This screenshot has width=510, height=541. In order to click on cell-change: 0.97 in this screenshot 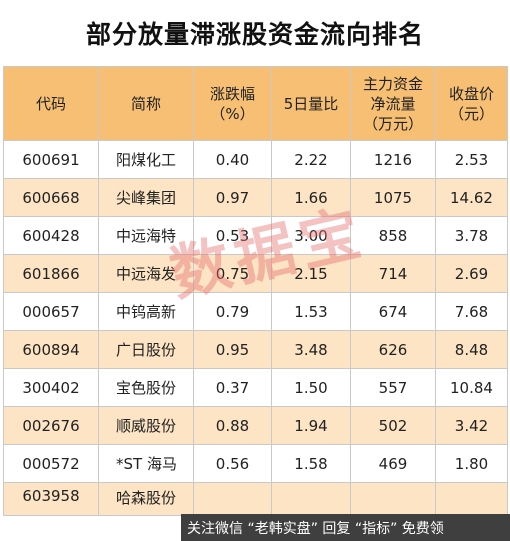, I will do `click(232, 197)`.